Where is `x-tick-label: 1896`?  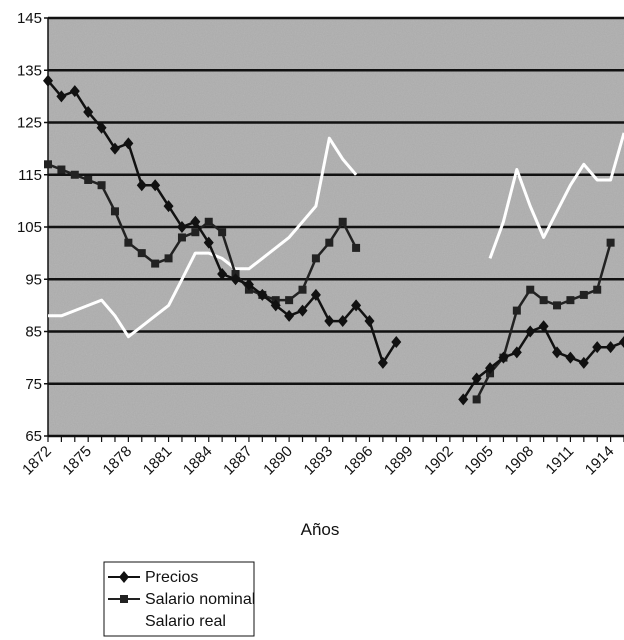 x-tick-label: 1896 is located at coordinates (359, 461).